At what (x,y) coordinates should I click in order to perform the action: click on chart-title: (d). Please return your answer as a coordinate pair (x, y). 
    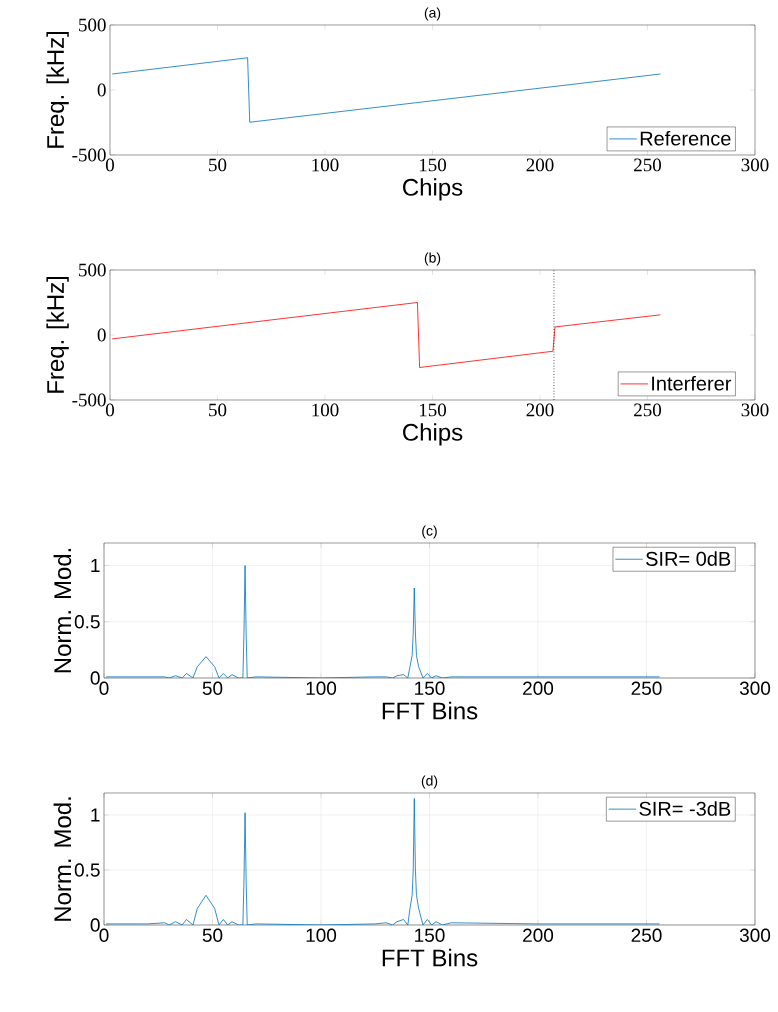
    Looking at the image, I should click on (429, 782).